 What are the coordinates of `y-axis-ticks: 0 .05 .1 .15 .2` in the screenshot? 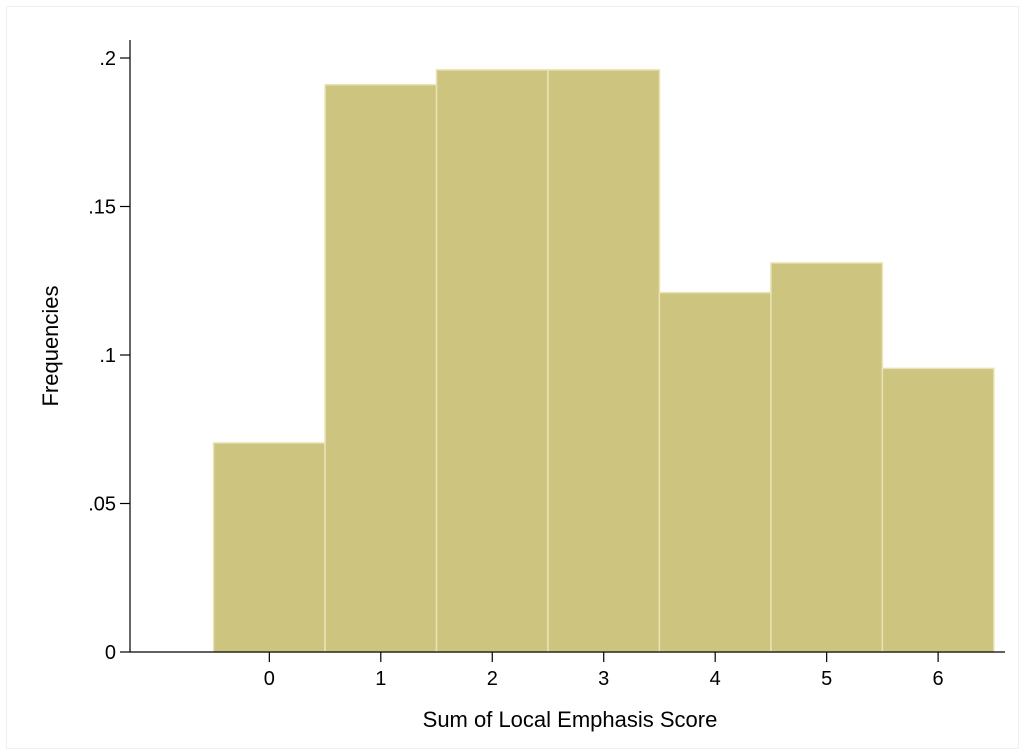 It's located at (109, 356).